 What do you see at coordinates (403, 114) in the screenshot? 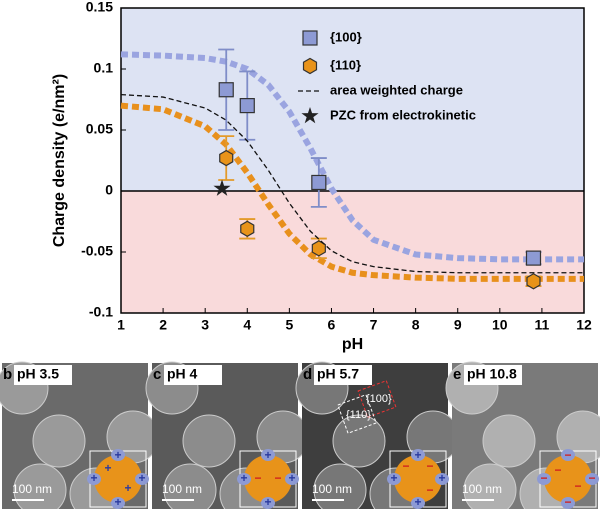
I see `legend-label: PZC from electrokinetic` at bounding box center [403, 114].